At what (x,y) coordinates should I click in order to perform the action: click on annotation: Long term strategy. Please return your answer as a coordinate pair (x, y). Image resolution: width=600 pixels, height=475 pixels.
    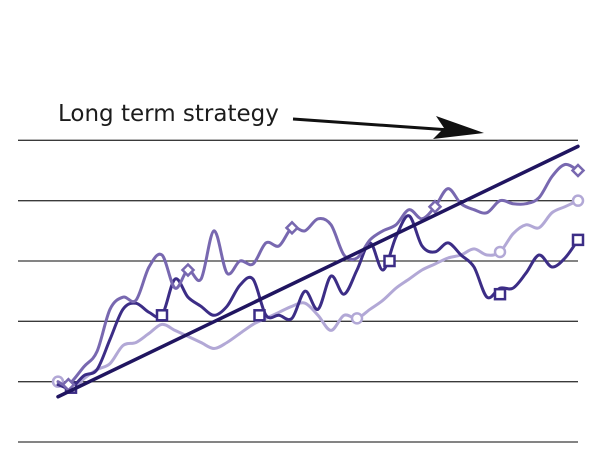
    Looking at the image, I should click on (271, 120).